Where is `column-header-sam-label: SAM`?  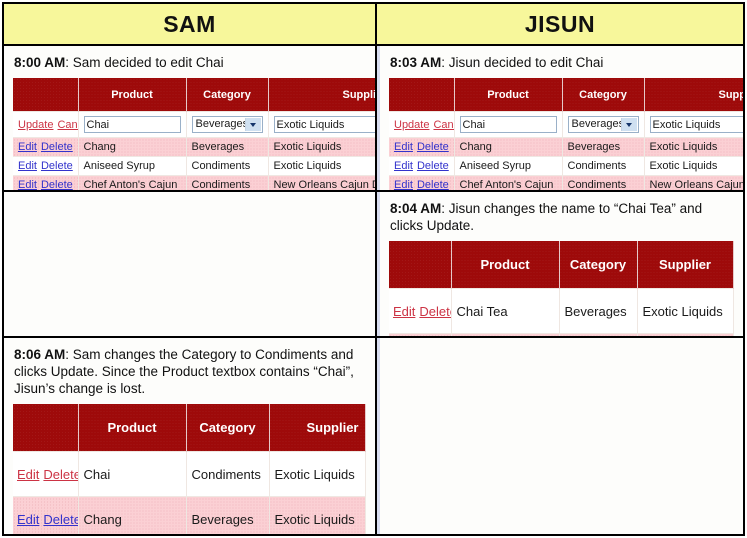 column-header-sam-label: SAM is located at coordinates (189, 23).